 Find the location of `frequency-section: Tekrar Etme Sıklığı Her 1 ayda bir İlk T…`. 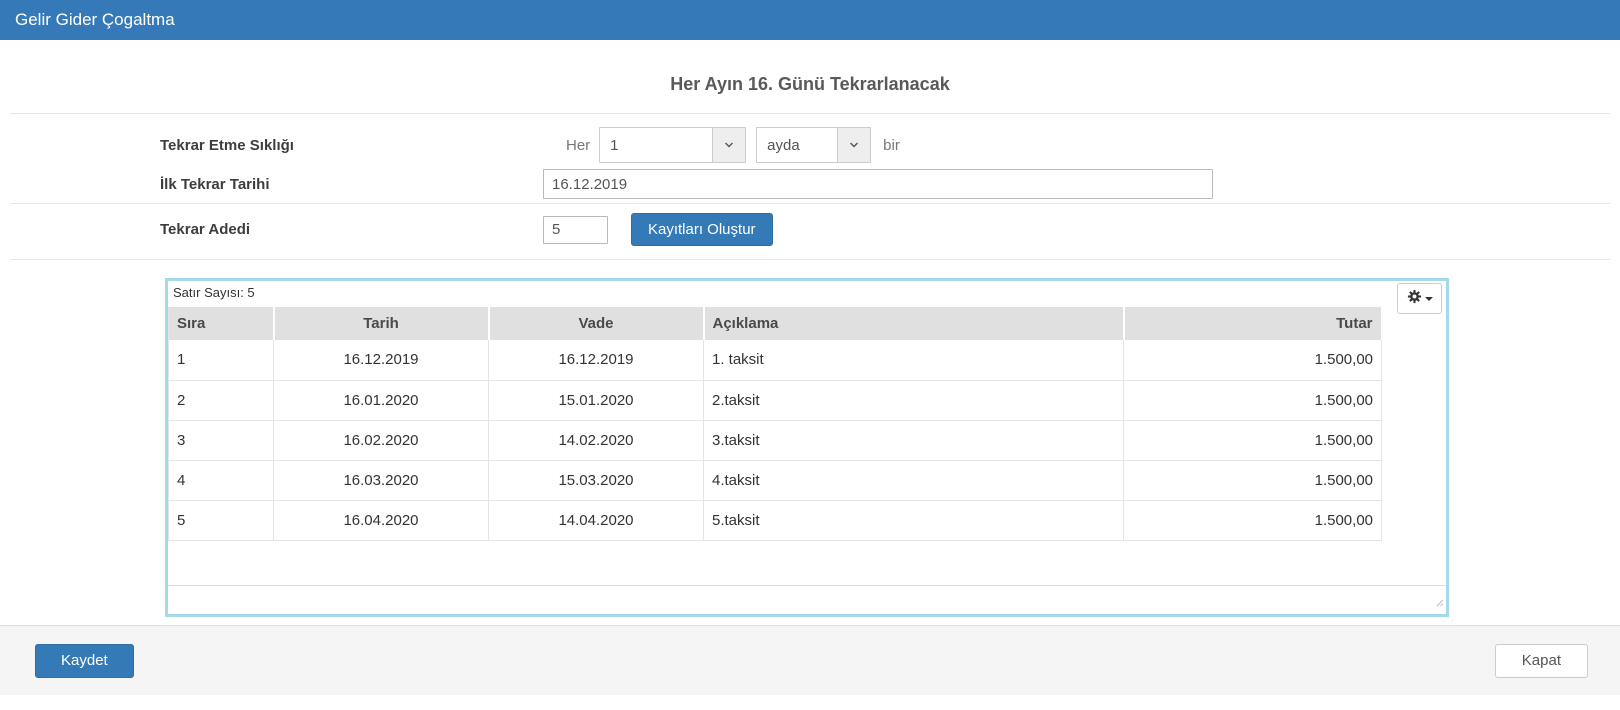

frequency-section: Tekrar Etme Sıklığı Her 1 ayda bir İlk T… is located at coordinates (810, 158).